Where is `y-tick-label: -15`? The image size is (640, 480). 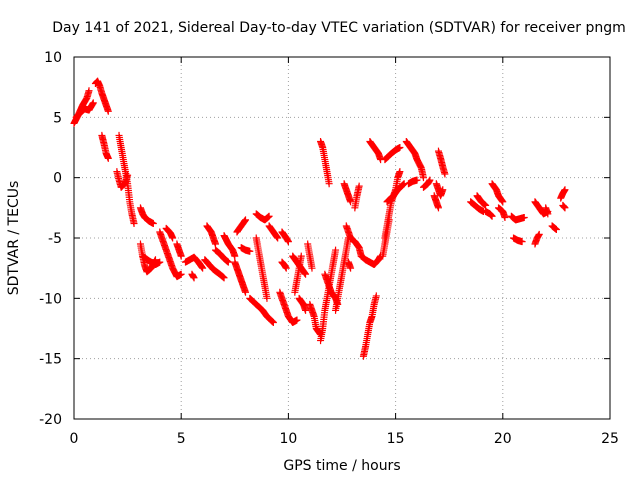 y-tick-label: -15 is located at coordinates (50, 360).